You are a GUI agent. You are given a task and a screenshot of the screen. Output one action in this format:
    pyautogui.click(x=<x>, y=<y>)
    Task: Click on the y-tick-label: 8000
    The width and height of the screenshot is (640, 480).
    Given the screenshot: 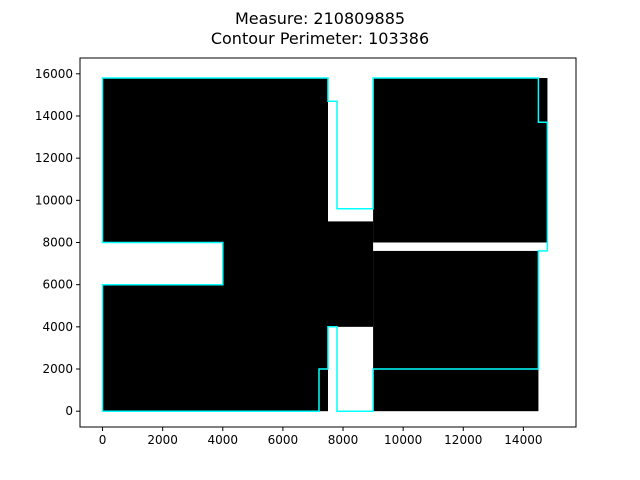 What is the action you would take?
    pyautogui.click(x=57, y=243)
    